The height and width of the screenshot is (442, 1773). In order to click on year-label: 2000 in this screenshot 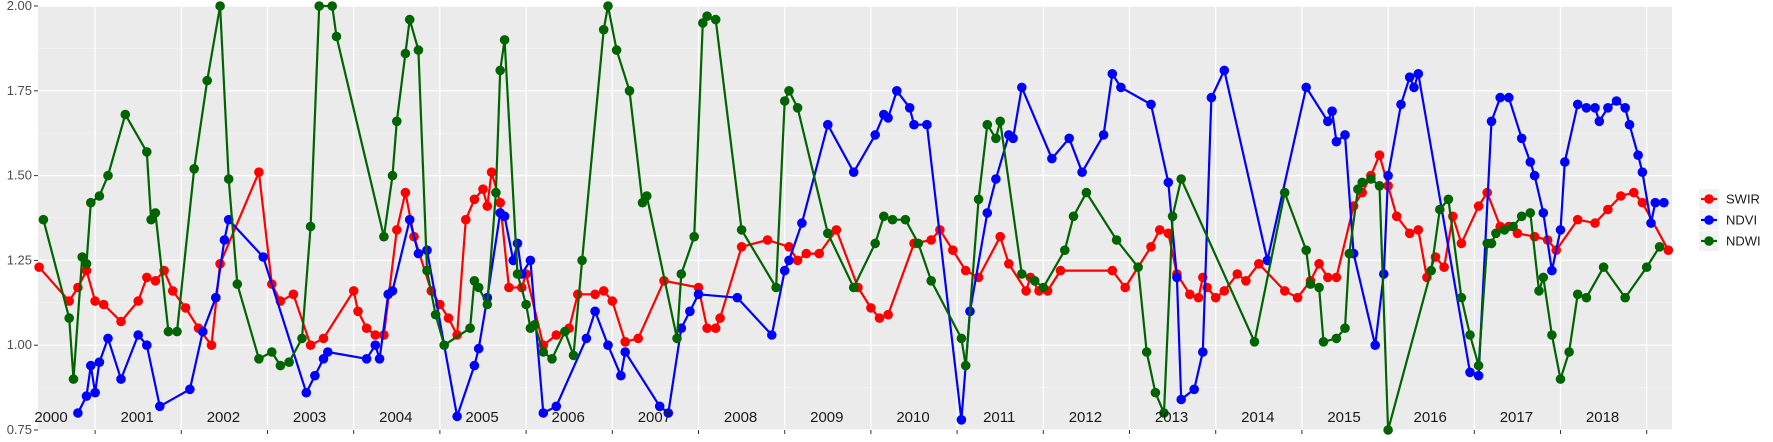, I will do `click(50, 417)`.